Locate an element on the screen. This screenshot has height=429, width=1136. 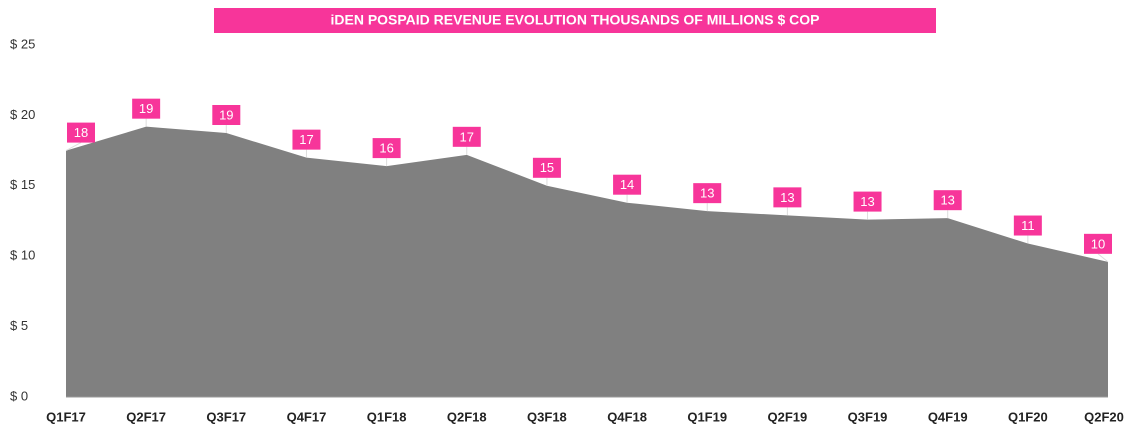
y-tick-label: $ 20 is located at coordinates (22, 114).